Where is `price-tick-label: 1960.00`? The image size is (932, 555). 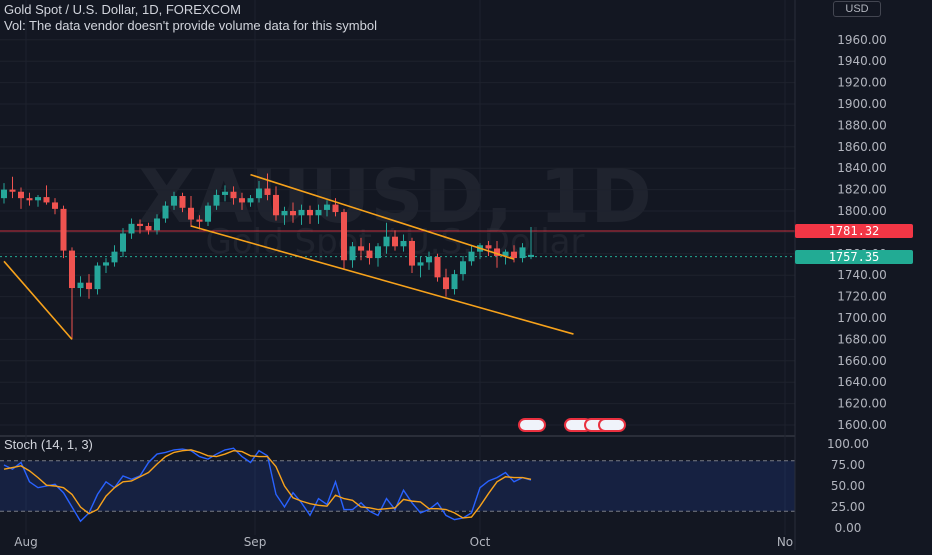
price-tick-label: 1960.00 is located at coordinates (862, 40).